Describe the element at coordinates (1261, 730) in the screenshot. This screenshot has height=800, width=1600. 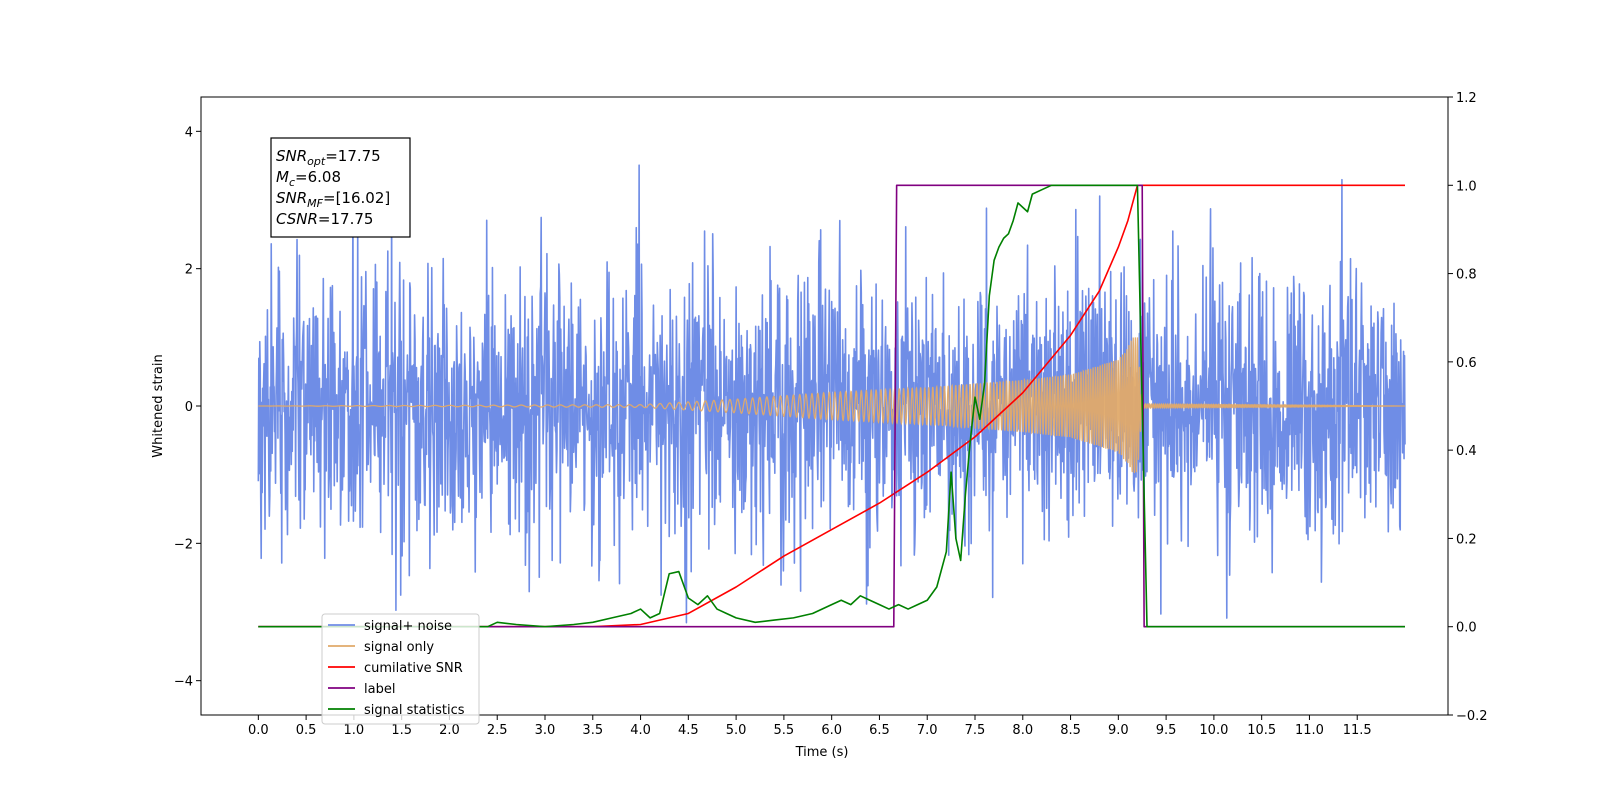
I see `x-tick-label: 10.5` at that location.